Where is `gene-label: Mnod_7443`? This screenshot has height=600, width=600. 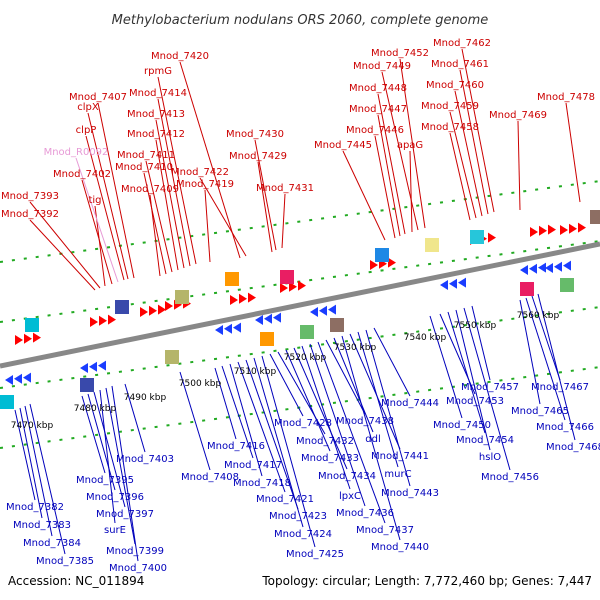 gene-label: Mnod_7443 is located at coordinates (410, 493).